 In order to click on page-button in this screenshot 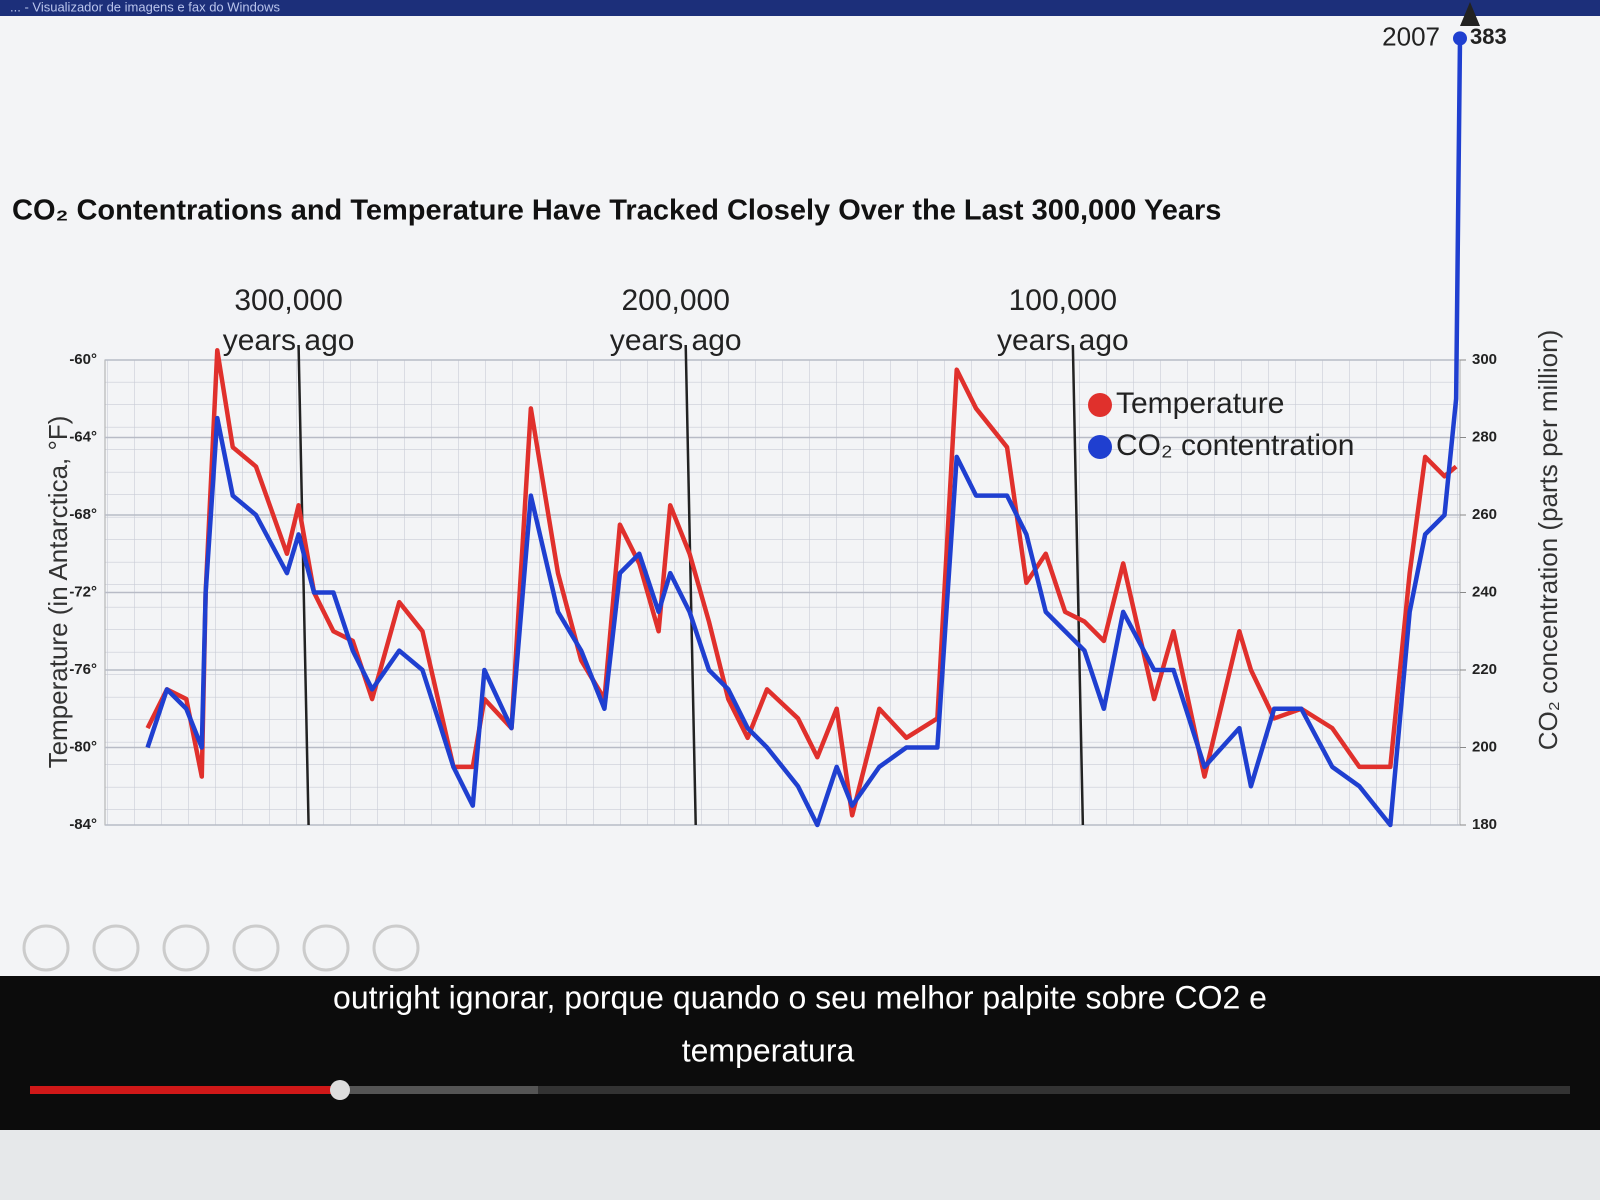, I will do `click(256, 948)`.